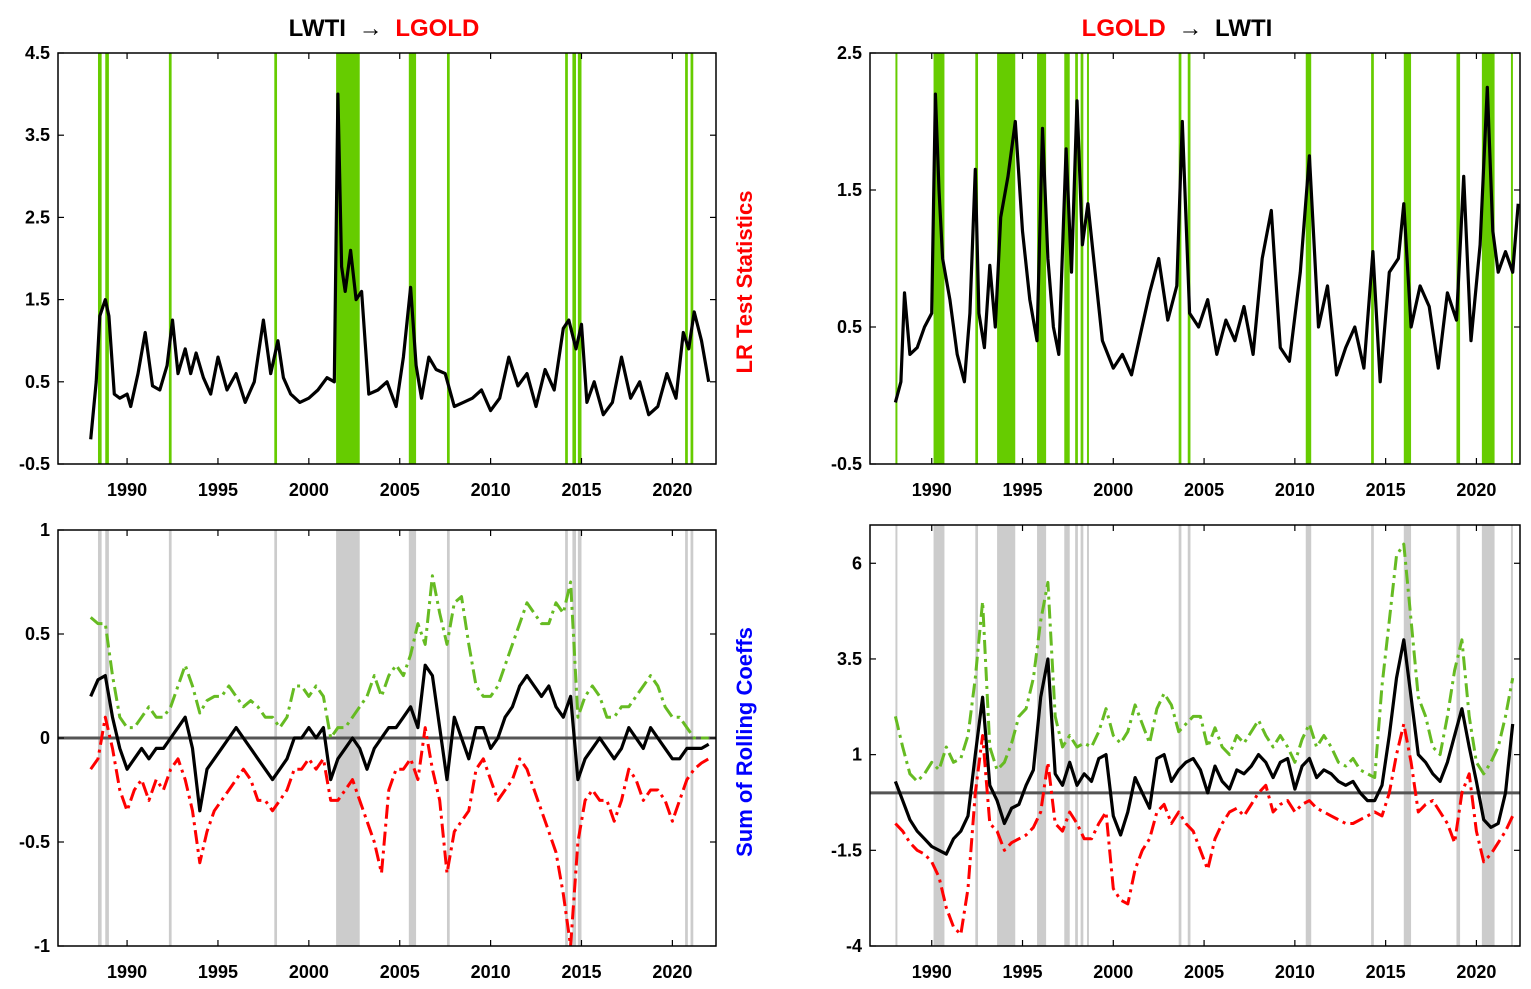  Describe the element at coordinates (857, 563) in the screenshot. I see `y-tick-label: 6` at that location.